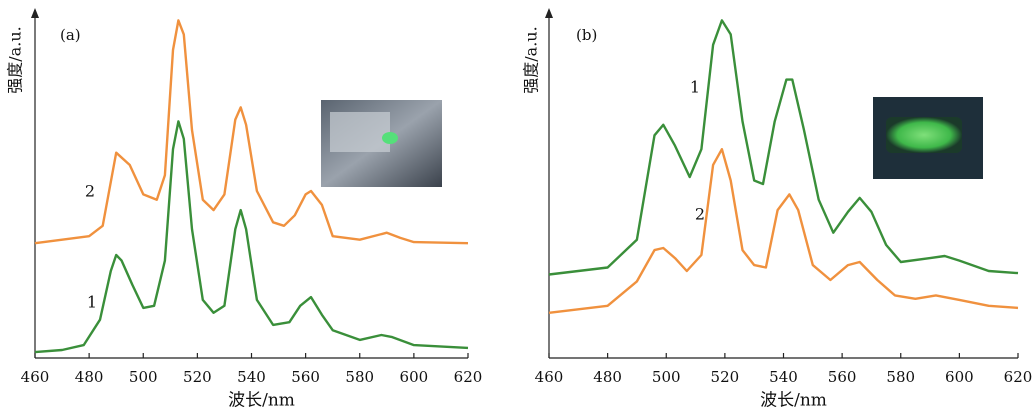  What do you see at coordinates (381, 143) in the screenshot?
I see `inset-photo-a` at bounding box center [381, 143].